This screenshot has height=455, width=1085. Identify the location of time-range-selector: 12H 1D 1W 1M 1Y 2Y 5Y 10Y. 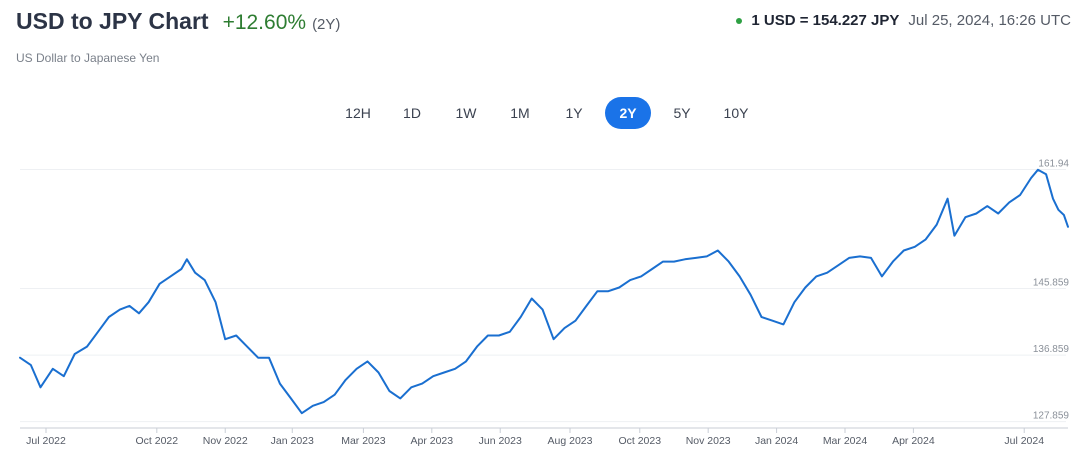
(551, 113).